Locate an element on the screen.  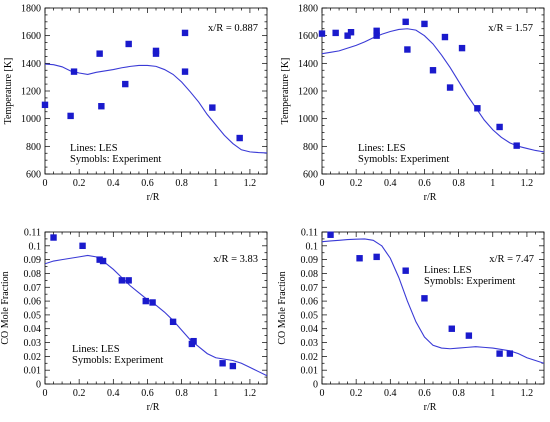
station-annotation: x/R = 0.887 is located at coordinates (233, 28).